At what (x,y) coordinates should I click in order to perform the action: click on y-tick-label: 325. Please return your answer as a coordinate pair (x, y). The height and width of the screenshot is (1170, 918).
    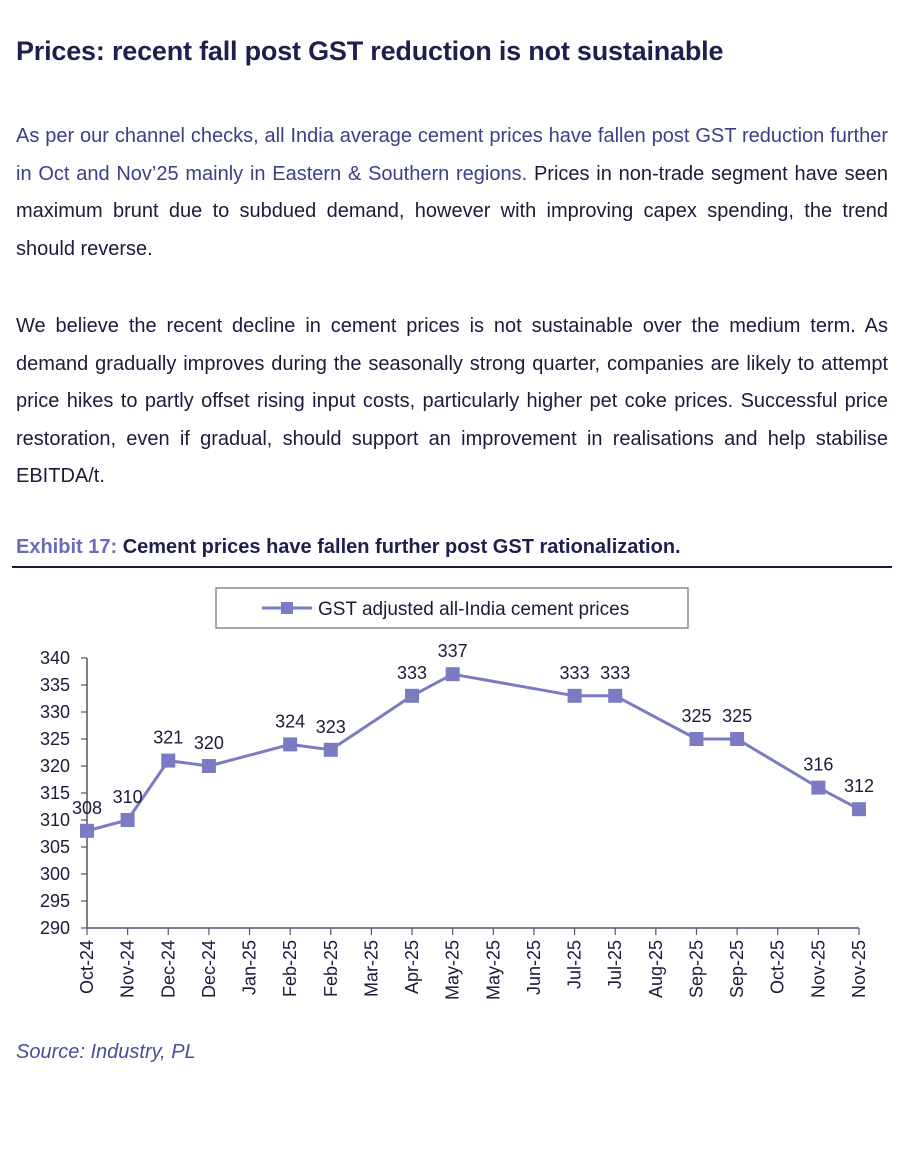
    Looking at the image, I should click on (55, 739).